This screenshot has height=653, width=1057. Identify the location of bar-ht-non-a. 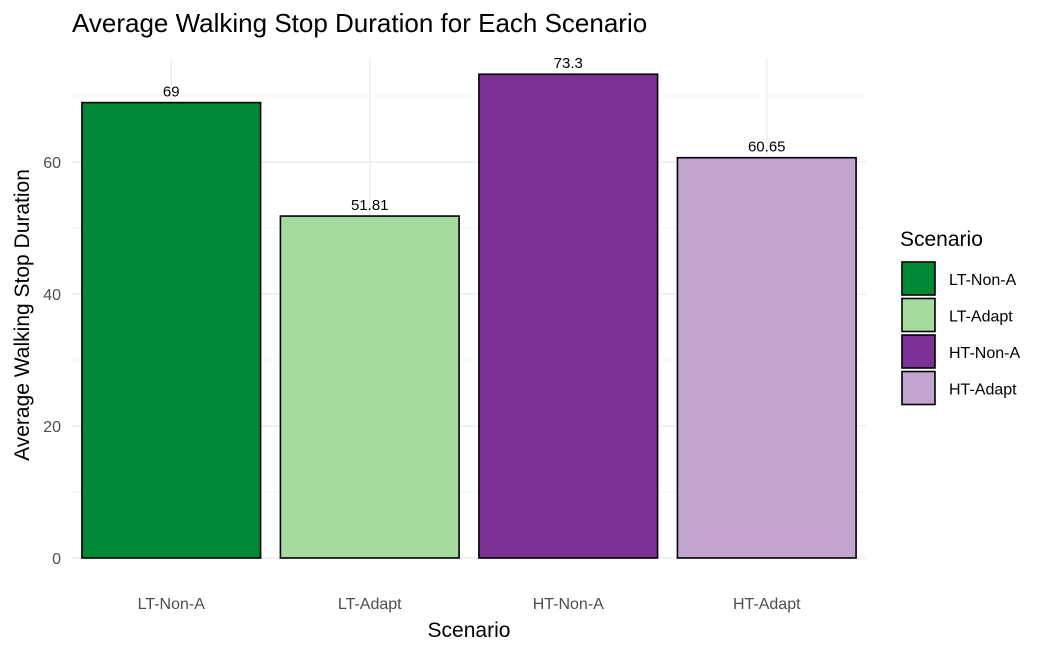
(568, 316).